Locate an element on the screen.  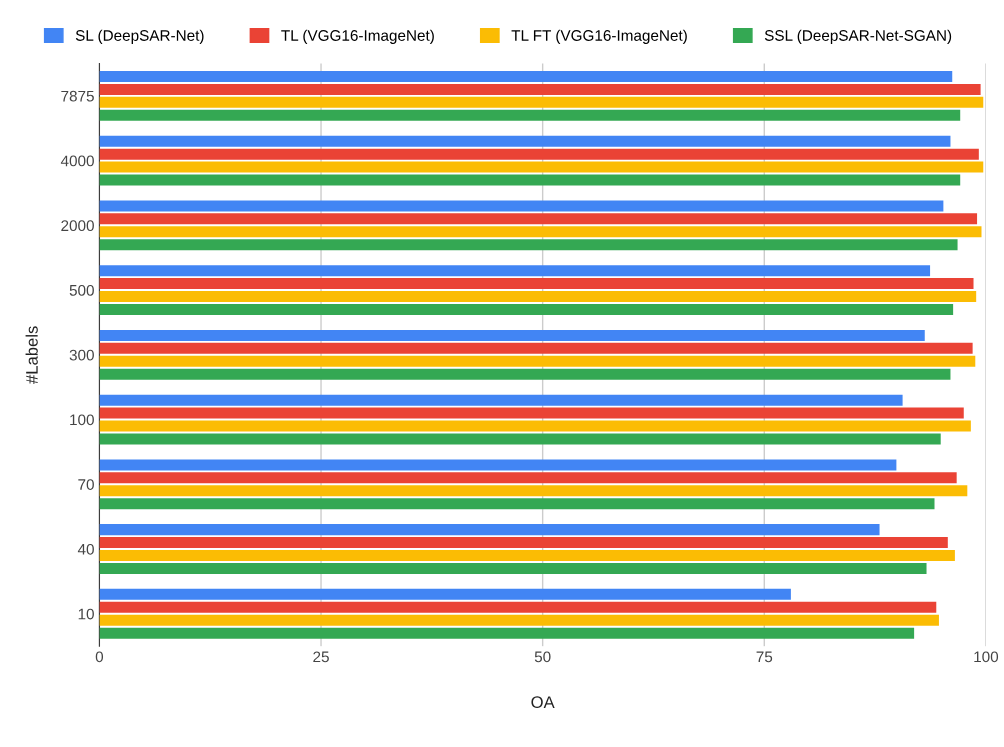
x-axis-title: OA is located at coordinates (543, 702).